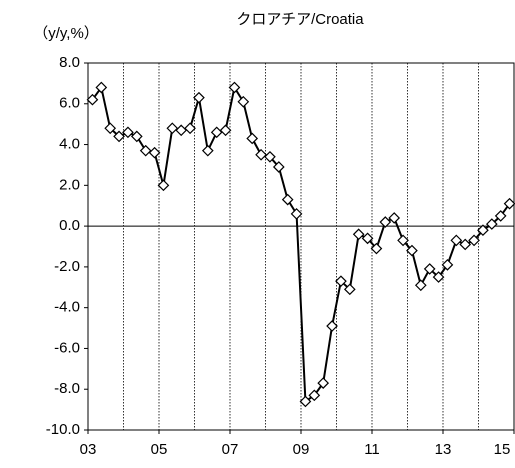 Image resolution: width=515 pixels, height=468 pixels. Describe the element at coordinates (230, 449) in the screenshot. I see `x-tick-label: 07` at that location.